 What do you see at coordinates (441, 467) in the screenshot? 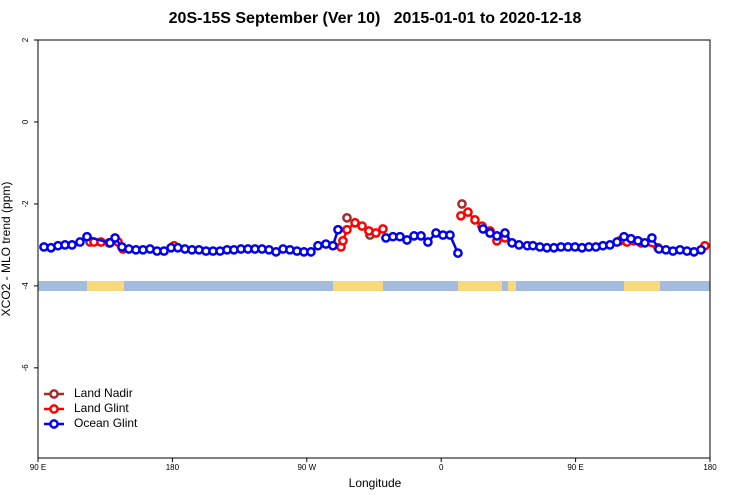
I see `x-tick-label: 0` at bounding box center [441, 467].